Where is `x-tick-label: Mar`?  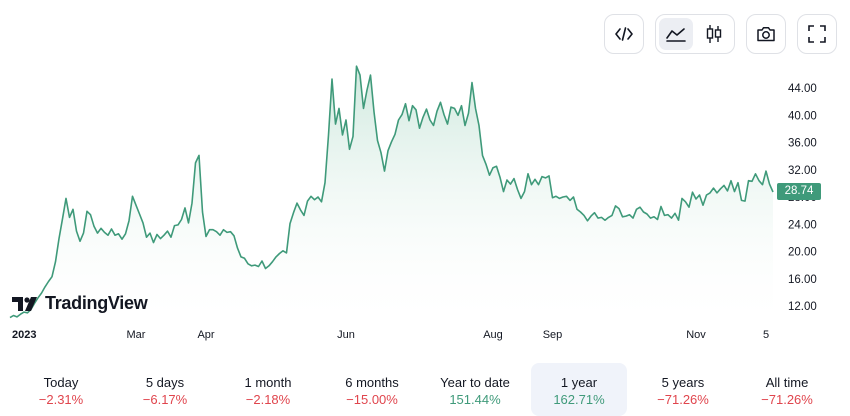 x-tick-label: Mar is located at coordinates (136, 335).